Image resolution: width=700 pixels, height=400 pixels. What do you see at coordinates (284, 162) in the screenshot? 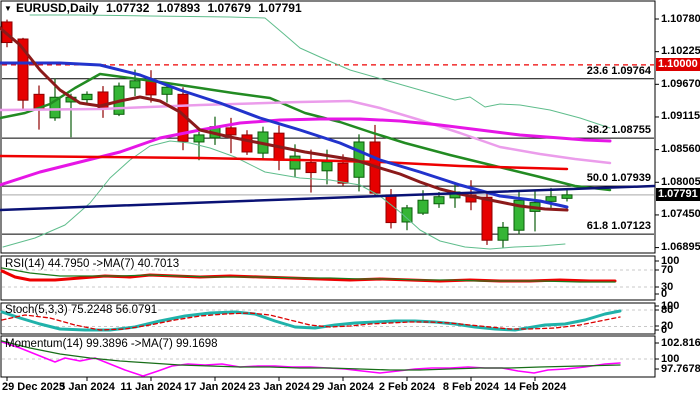
I see `ma-red-line` at bounding box center [284, 162].